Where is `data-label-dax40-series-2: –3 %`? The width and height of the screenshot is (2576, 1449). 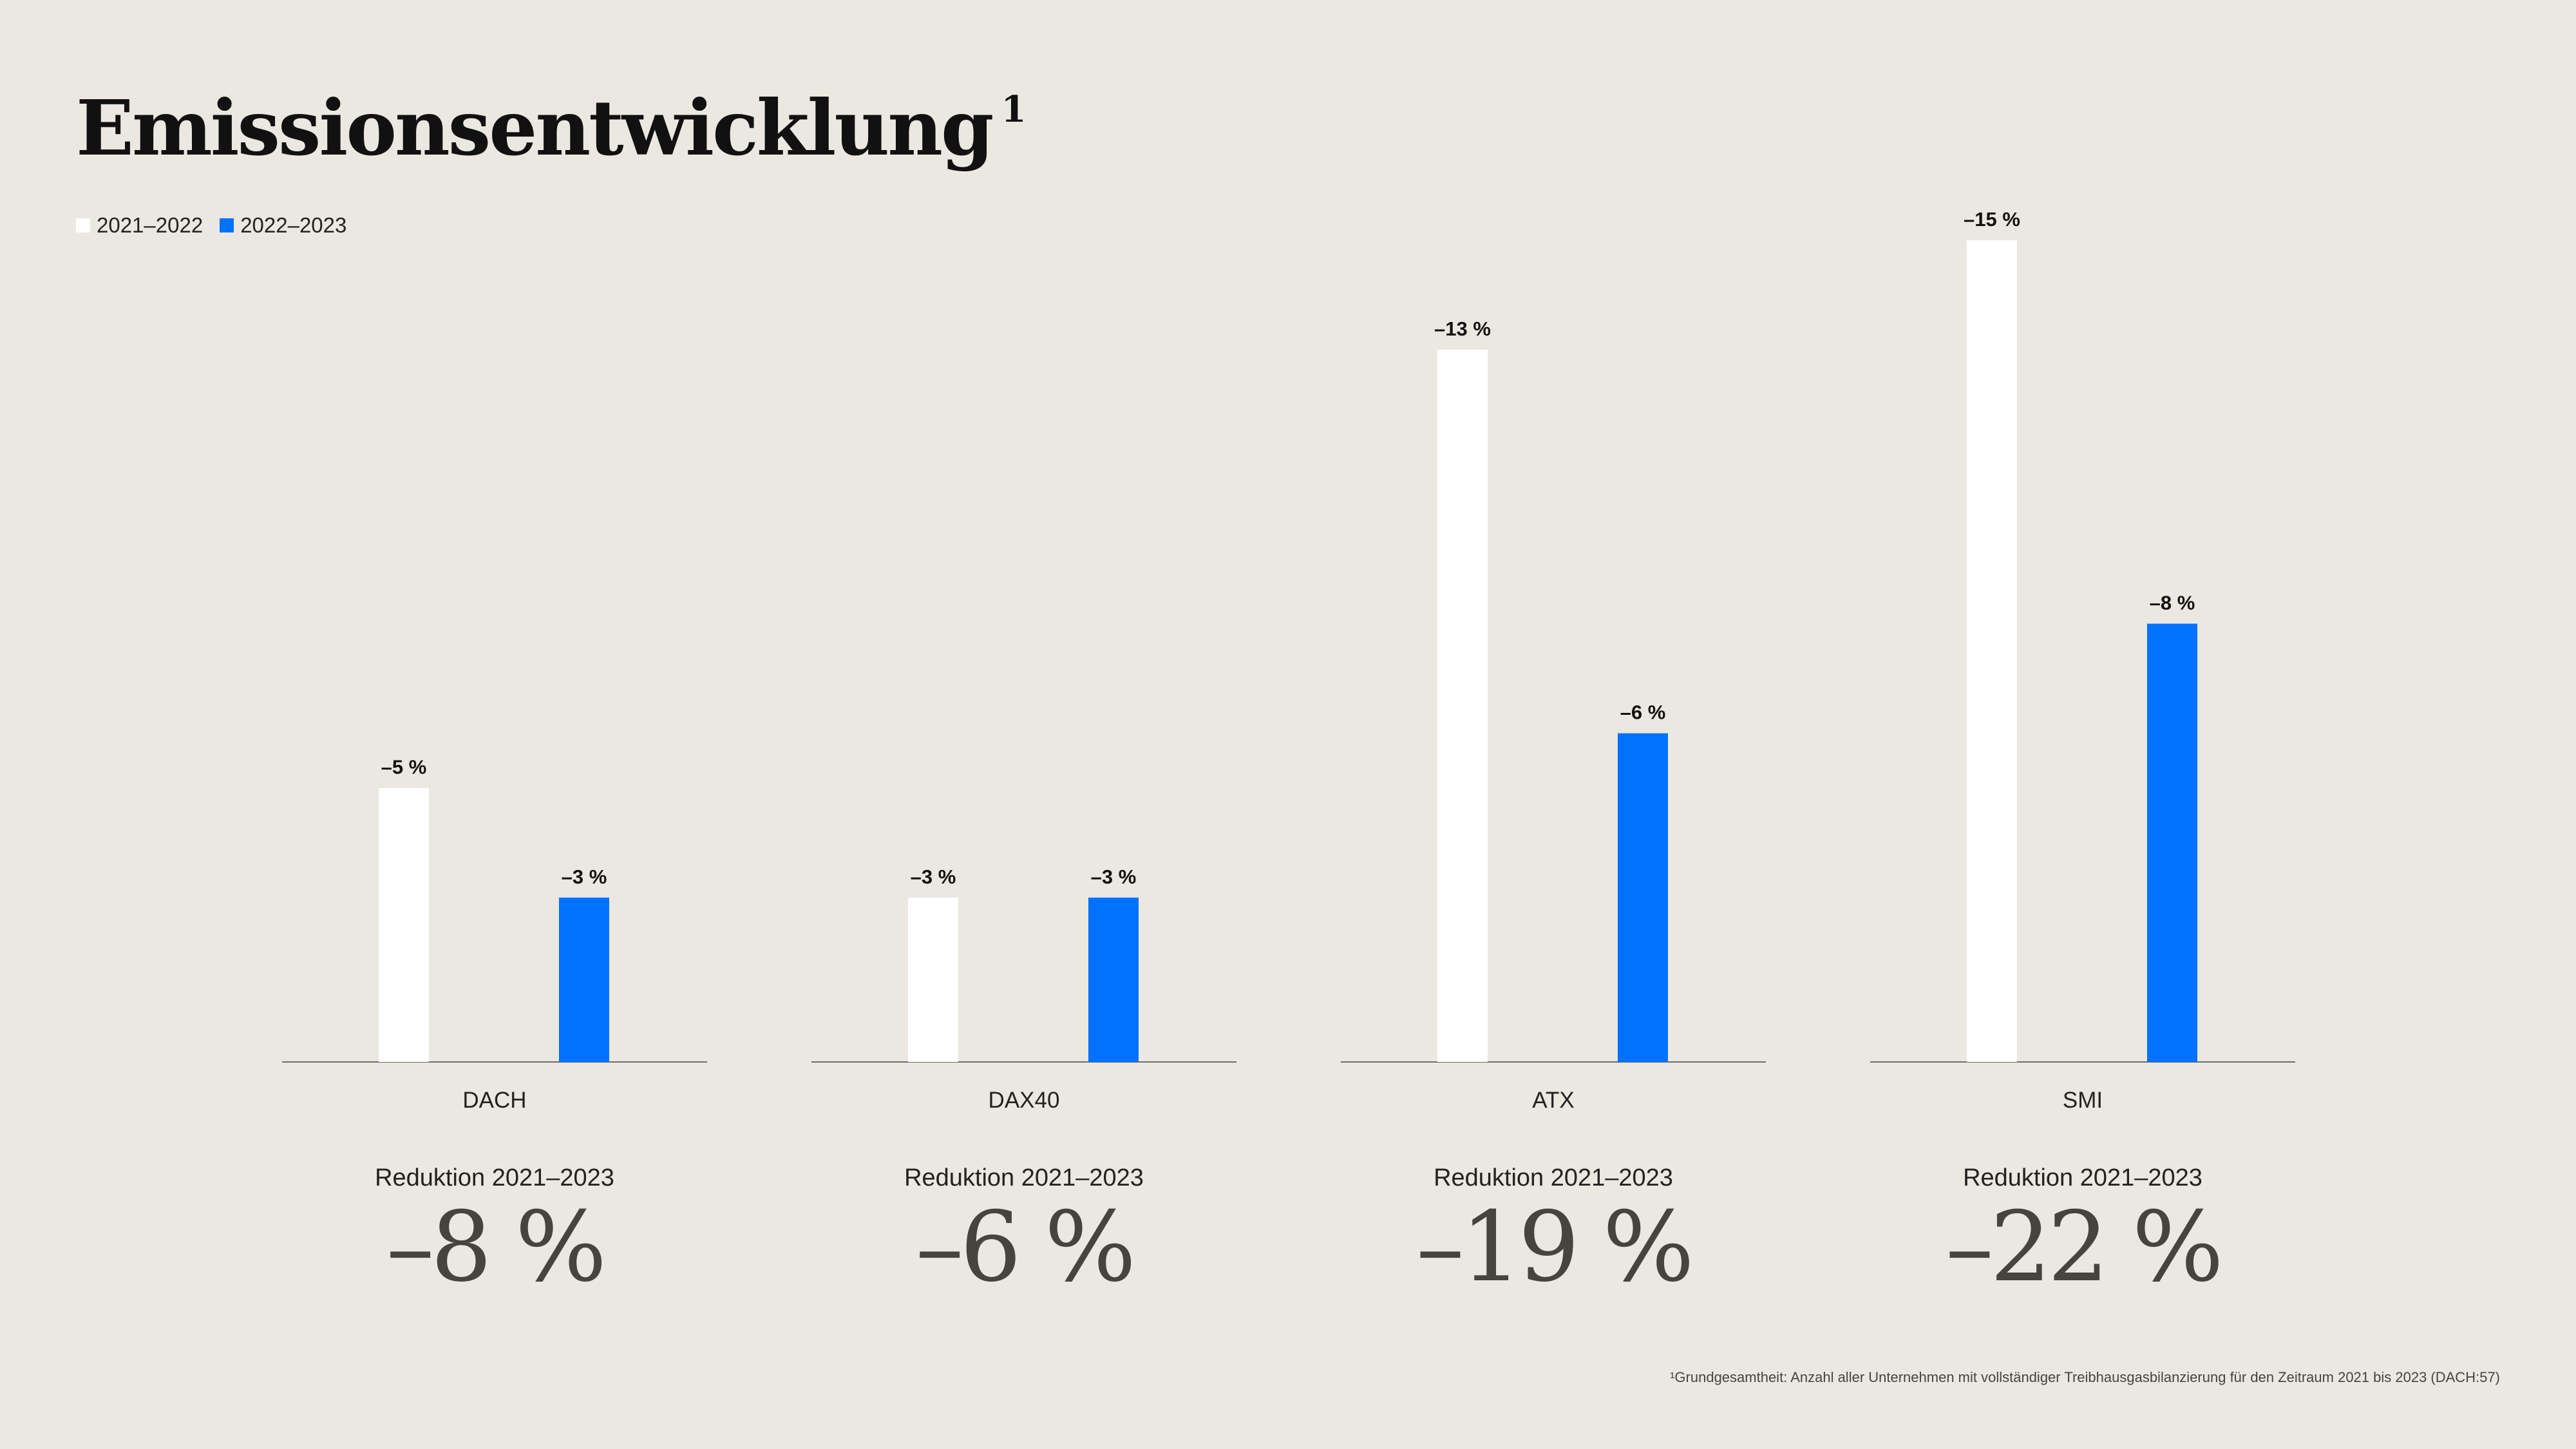 data-label-dax40-series-2: –3 % is located at coordinates (1114, 877).